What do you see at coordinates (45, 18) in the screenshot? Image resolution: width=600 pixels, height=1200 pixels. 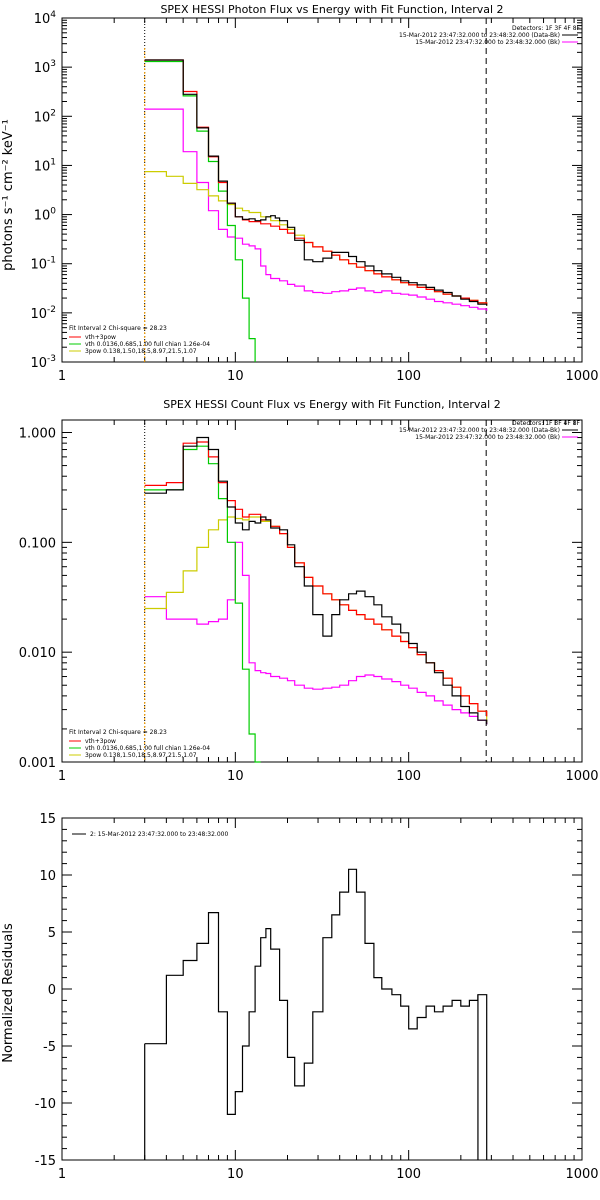 I see `y-tick-label: 10⁴` at bounding box center [45, 18].